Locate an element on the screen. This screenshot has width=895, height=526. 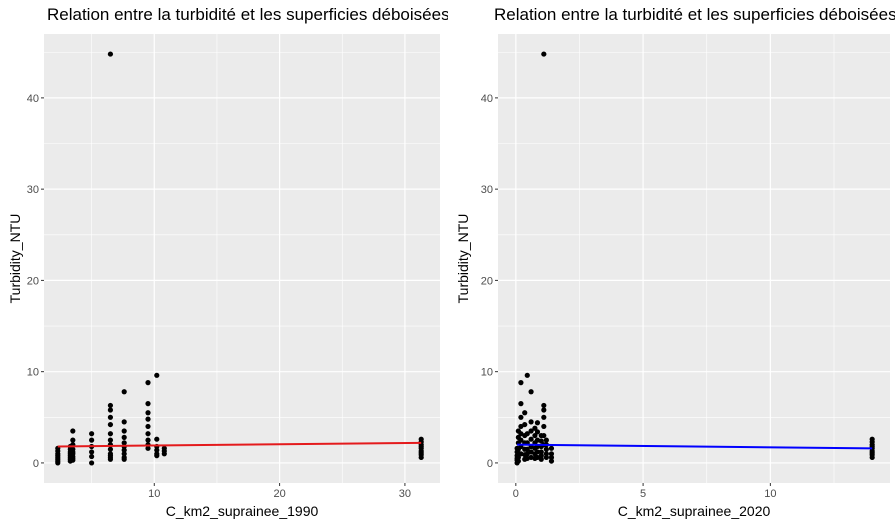
x-axis-title: C_km2_suprainee_2020 is located at coordinates (694, 511).